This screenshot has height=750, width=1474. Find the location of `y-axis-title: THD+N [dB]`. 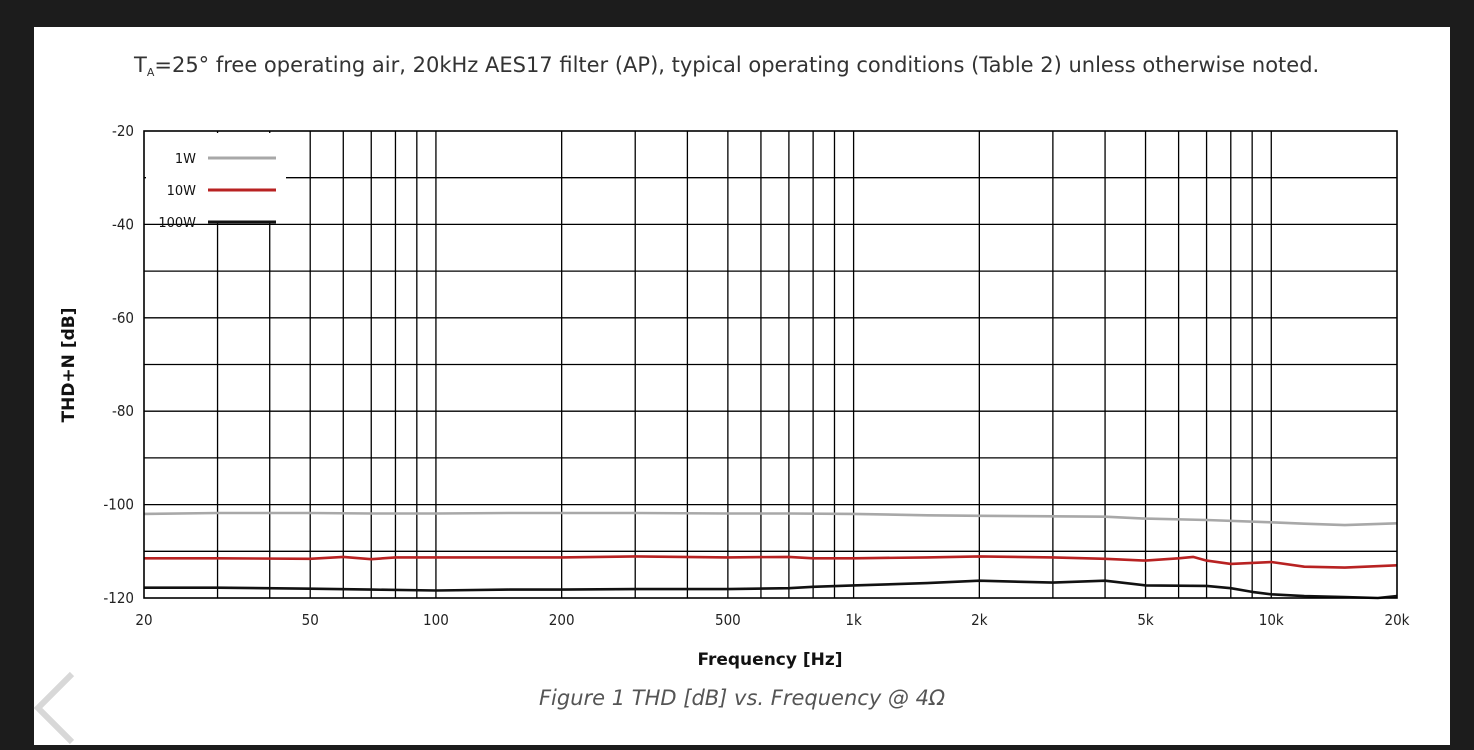

y-axis-title: THD+N [dB] is located at coordinates (69, 365).